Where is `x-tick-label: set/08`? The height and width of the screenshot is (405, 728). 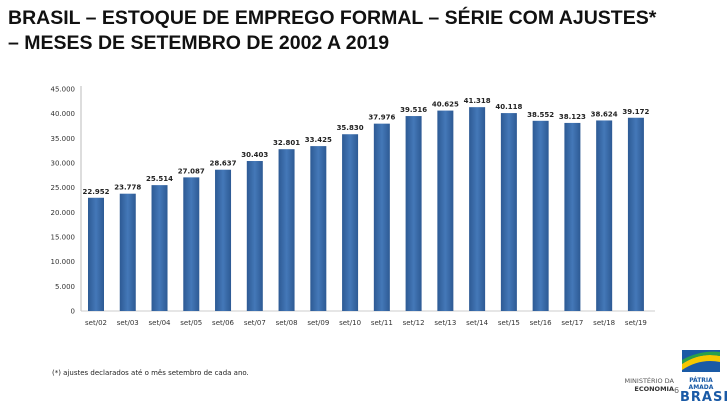
x-tick-label: set/08 is located at coordinates (287, 323).